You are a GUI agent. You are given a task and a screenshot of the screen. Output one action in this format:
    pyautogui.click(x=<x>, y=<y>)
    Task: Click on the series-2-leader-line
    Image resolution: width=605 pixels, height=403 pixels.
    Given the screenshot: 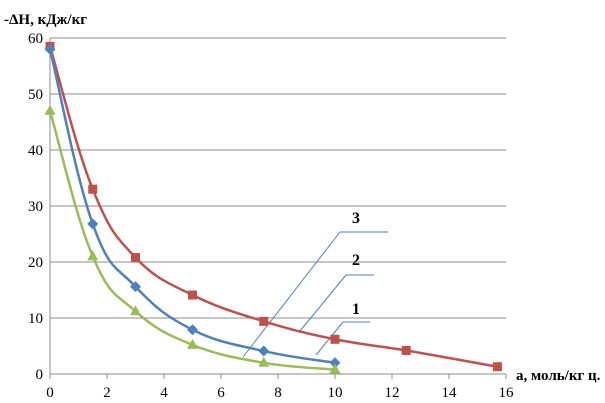 What is the action you would take?
    pyautogui.click(x=323, y=303)
    